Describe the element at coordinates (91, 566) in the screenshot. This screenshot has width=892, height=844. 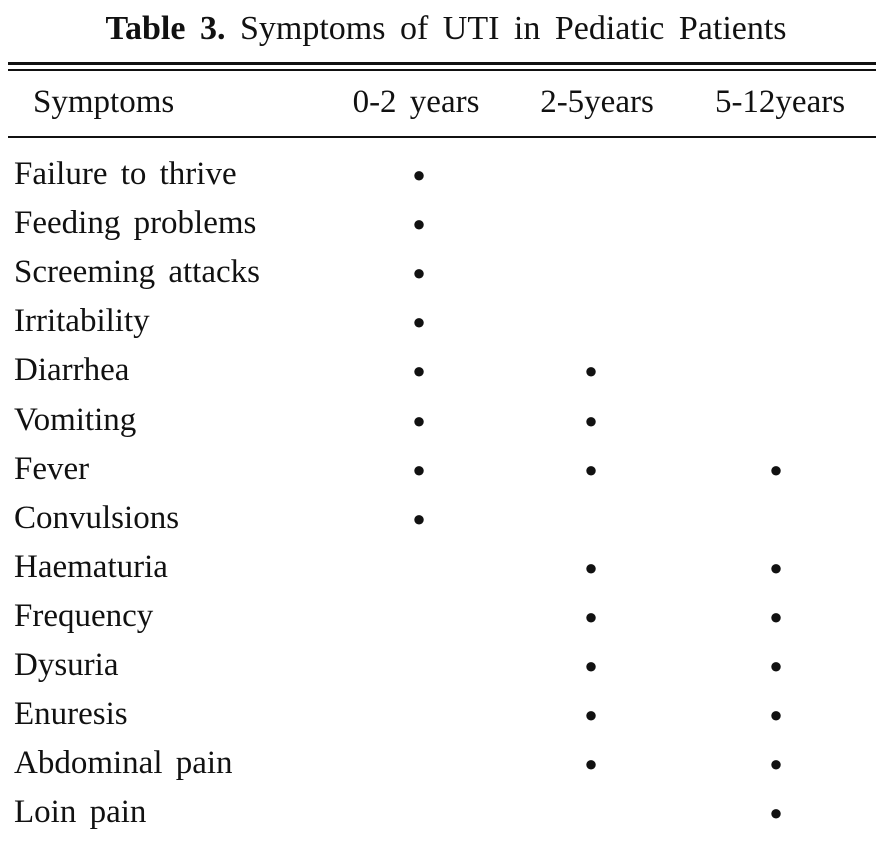
I see `row-label: Haematuria` at that location.